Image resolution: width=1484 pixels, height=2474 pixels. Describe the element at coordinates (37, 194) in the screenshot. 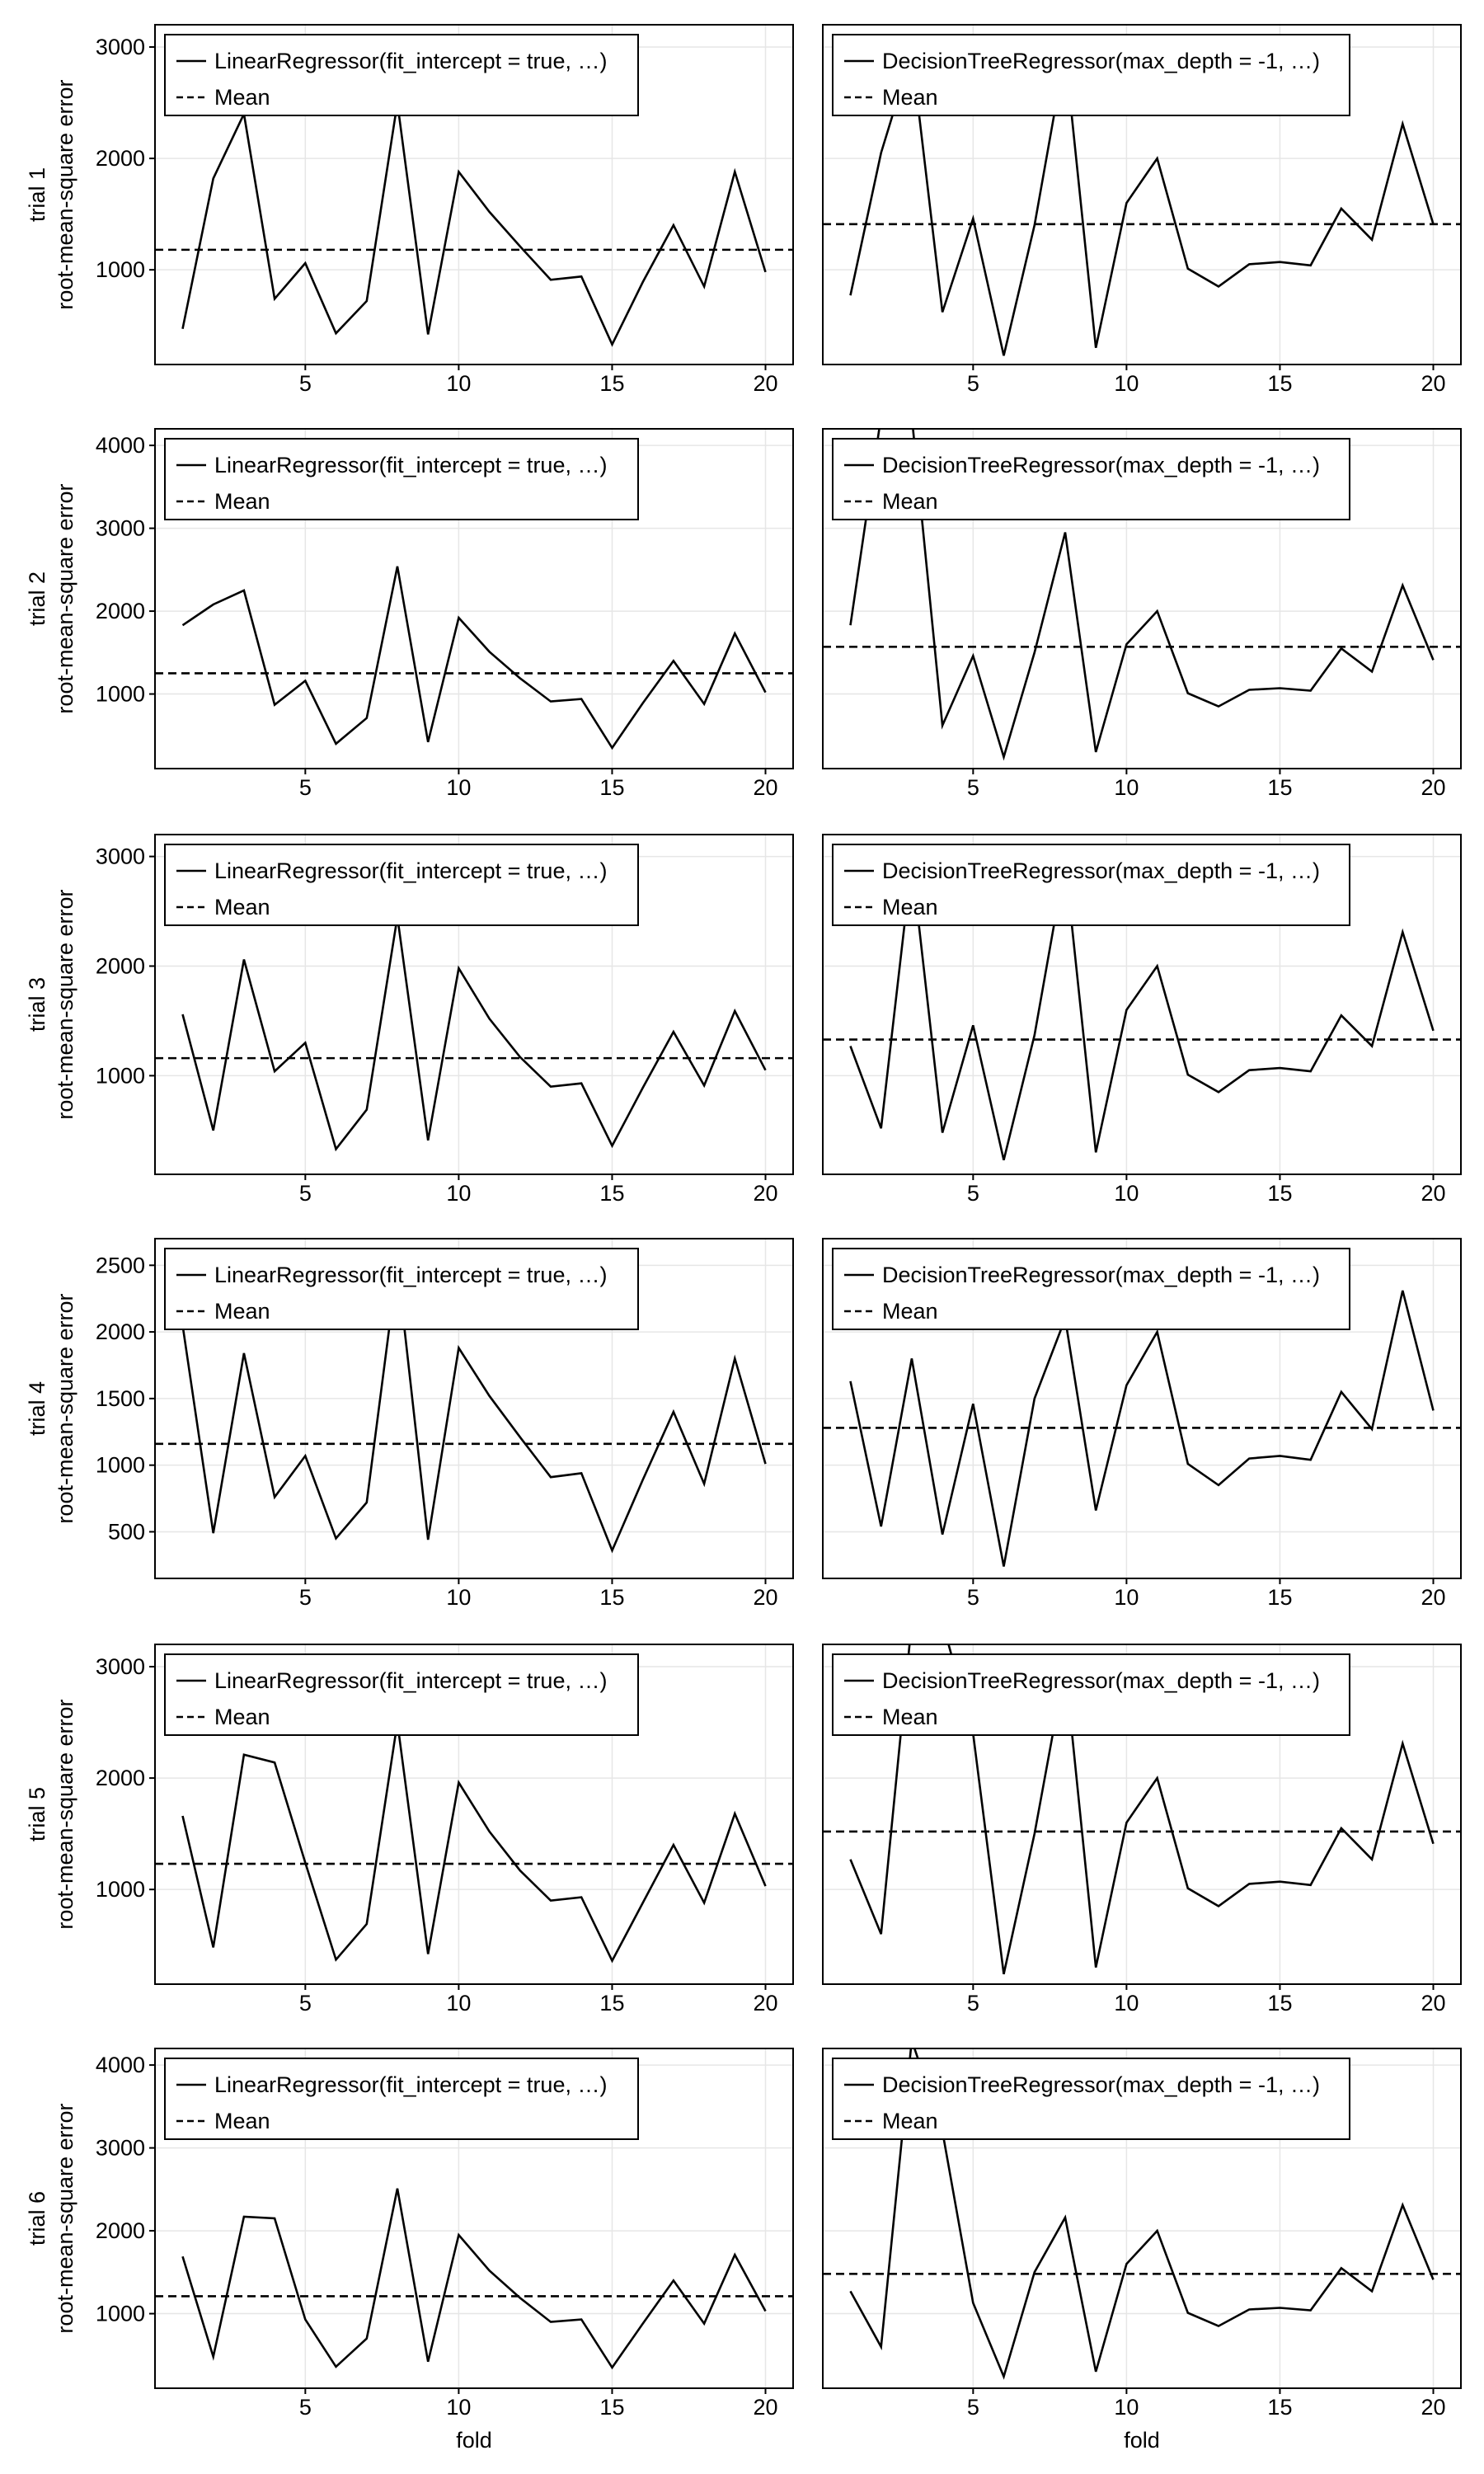

I see `row-label: trial 1` at that location.